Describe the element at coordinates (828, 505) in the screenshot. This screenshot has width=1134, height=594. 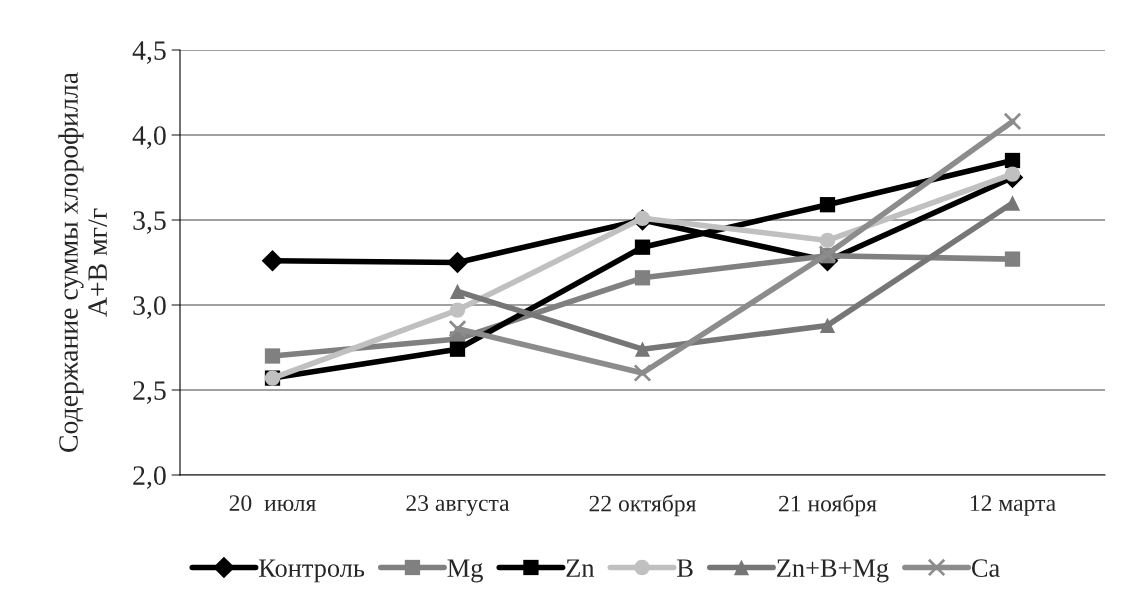
I see `x-tick-label: 21 ноября` at that location.